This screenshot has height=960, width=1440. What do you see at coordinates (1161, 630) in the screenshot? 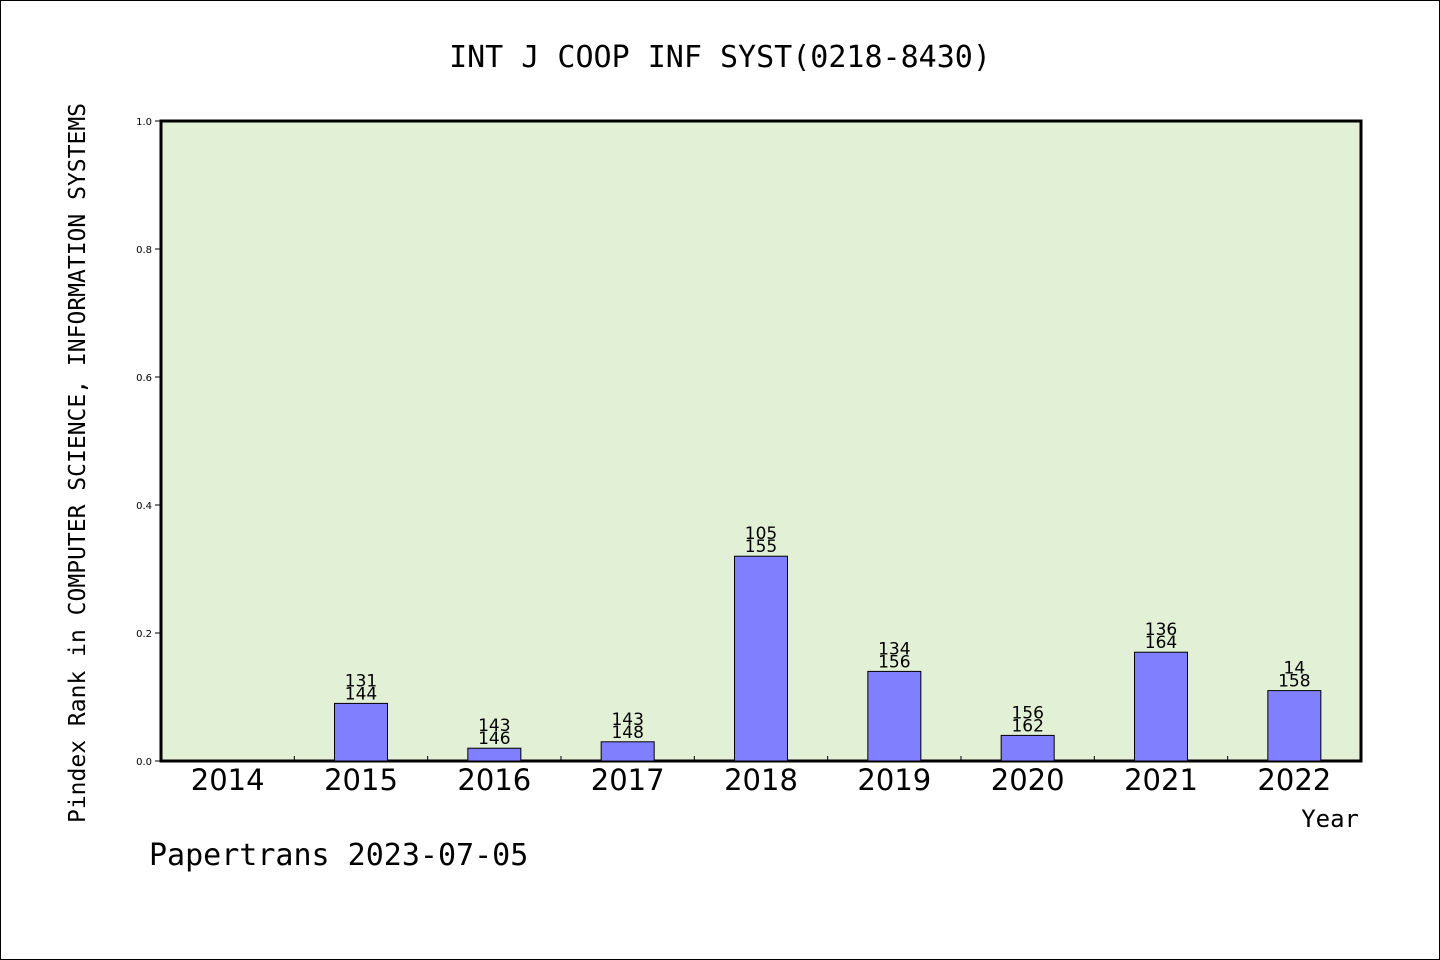
I see `data-label-upper: 136` at bounding box center [1161, 630].